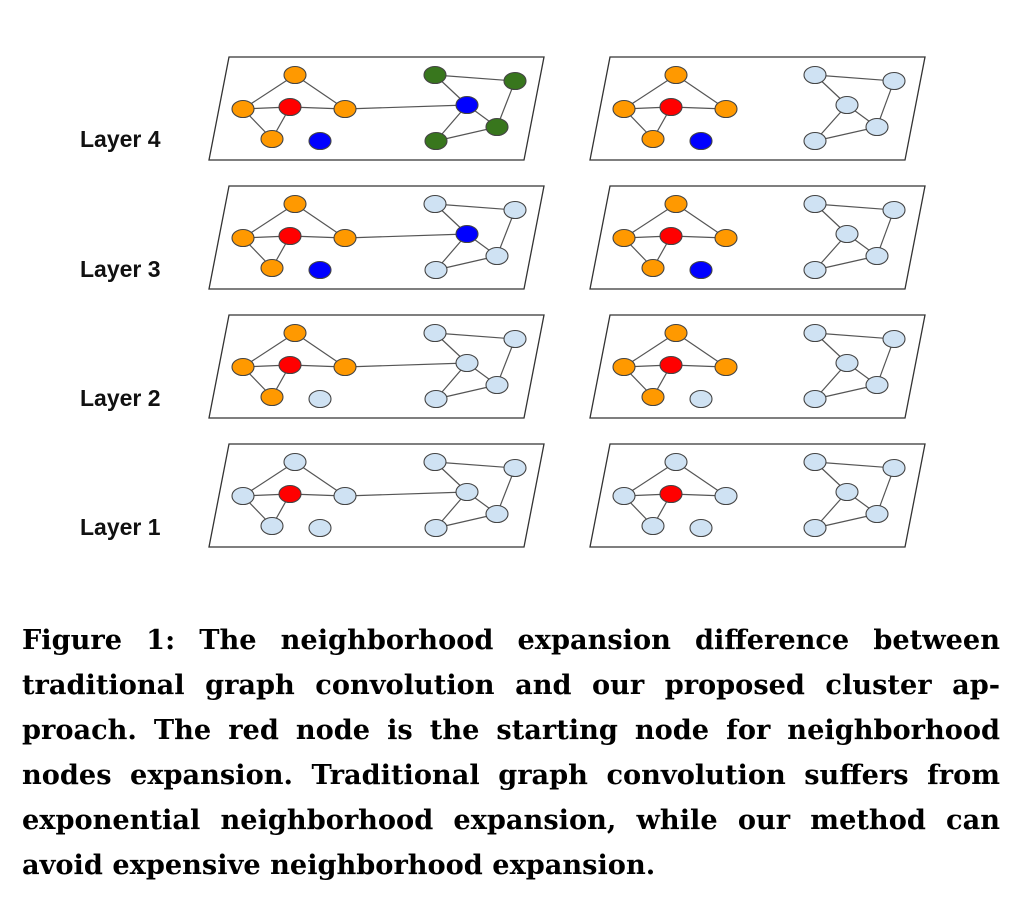  Describe the element at coordinates (120, 527) in the screenshot. I see `layer-label-1: Layer 1` at that location.